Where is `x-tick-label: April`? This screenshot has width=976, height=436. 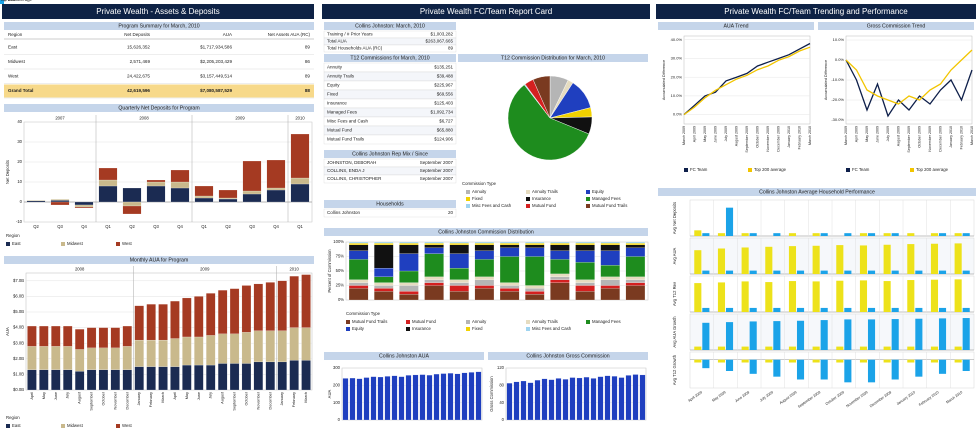
x-tick-label: April is located at coordinates (175, 396).